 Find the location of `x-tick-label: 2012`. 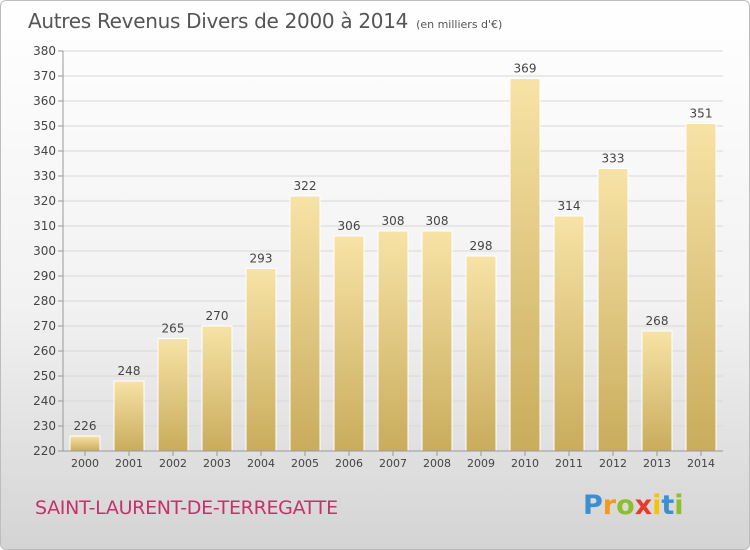

x-tick-label: 2012 is located at coordinates (613, 463).